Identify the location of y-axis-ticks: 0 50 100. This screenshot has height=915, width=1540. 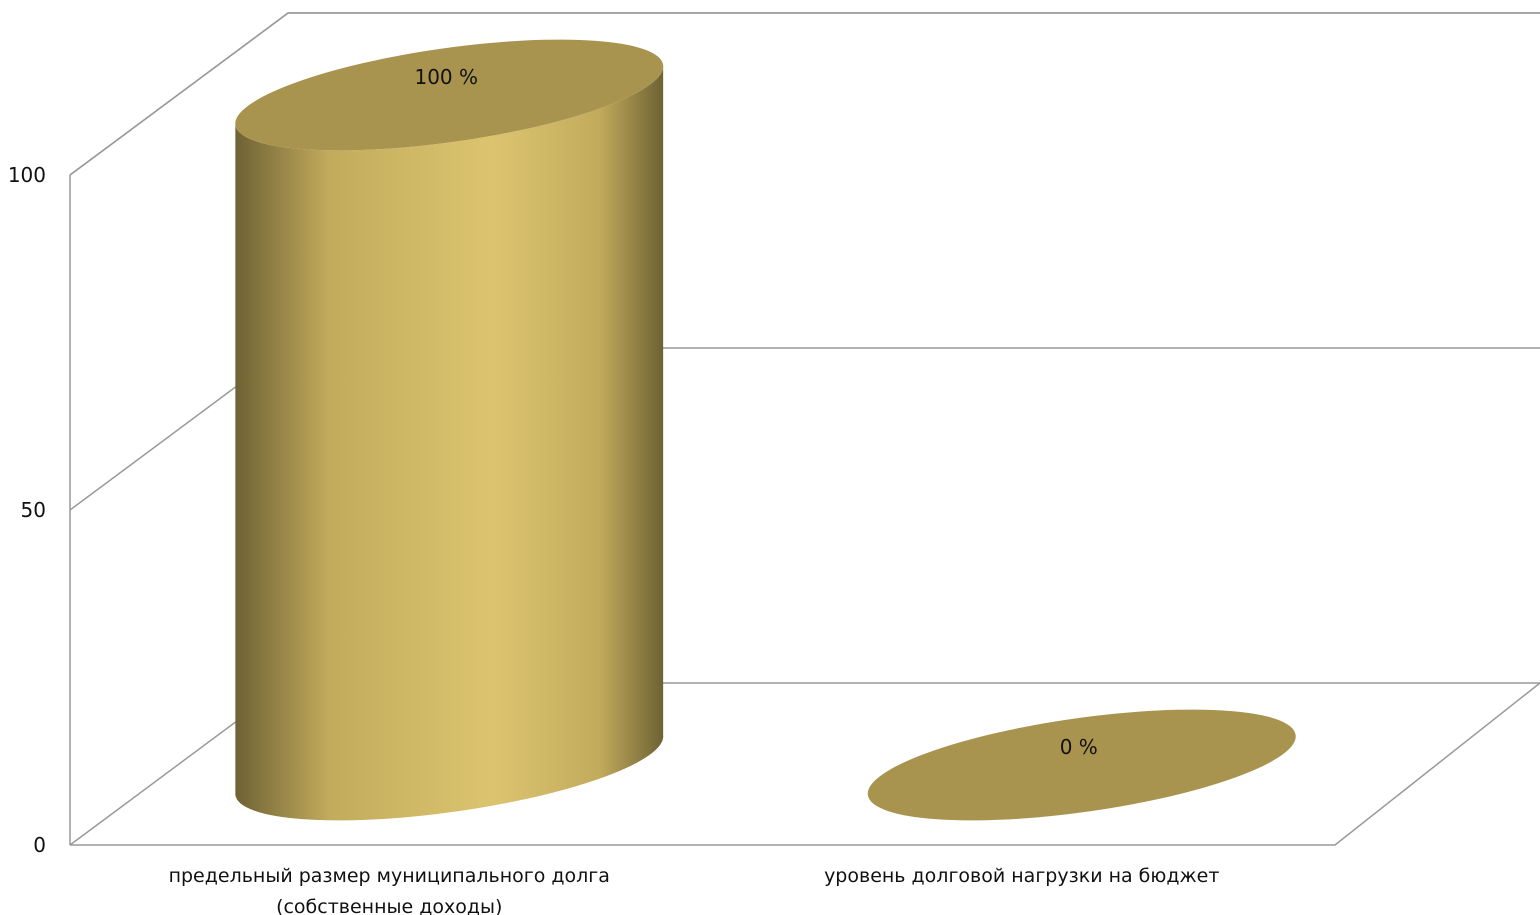
(27, 510).